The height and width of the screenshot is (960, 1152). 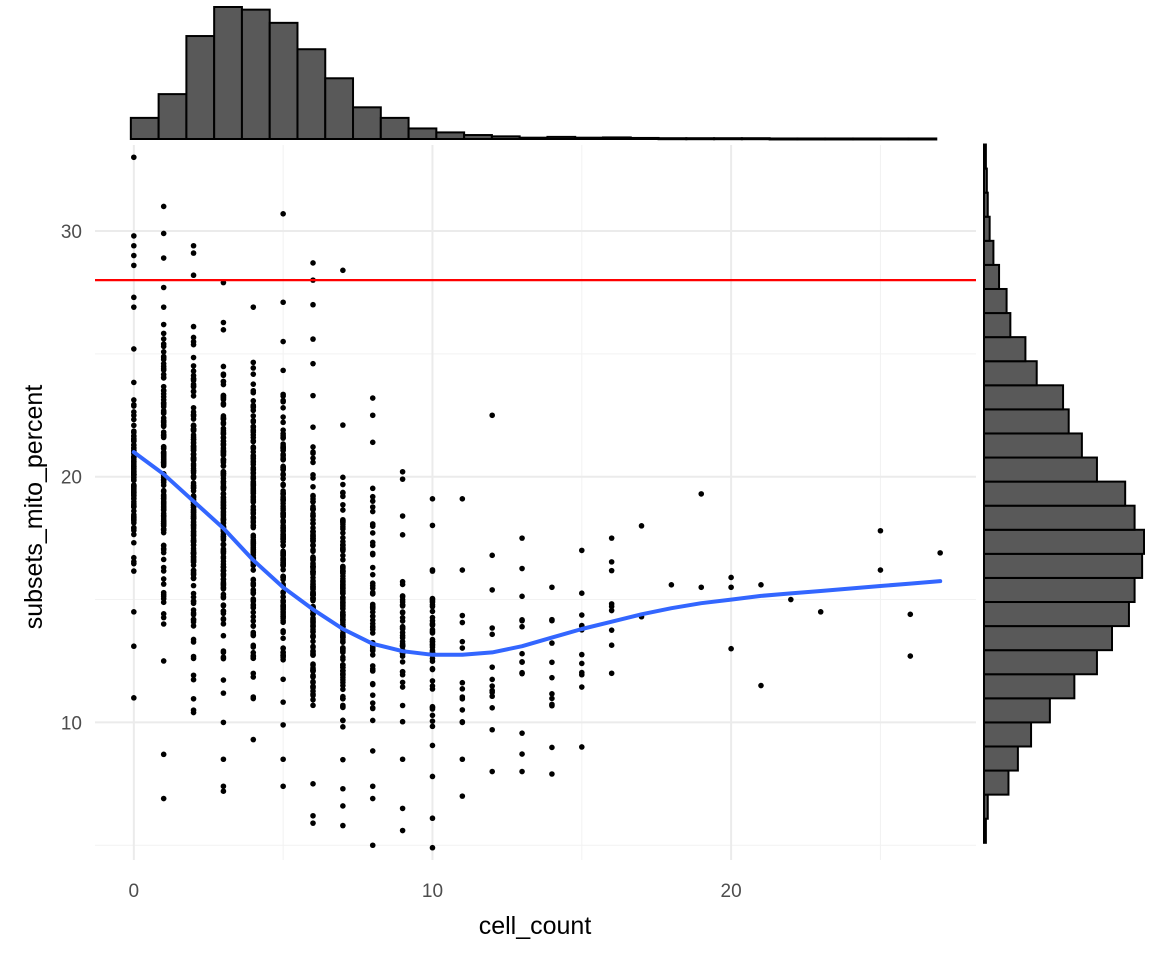 I want to click on y-marginal-histogram, so click(x=1064, y=493).